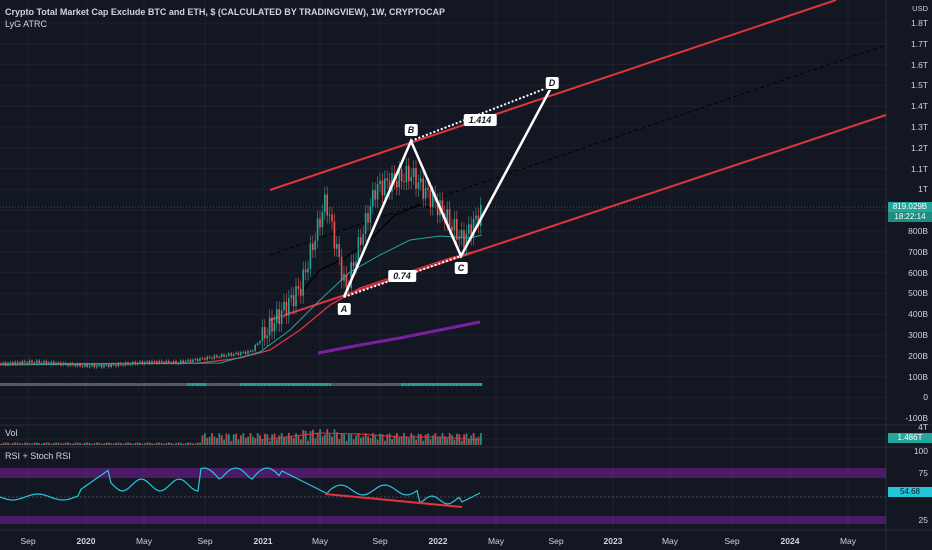  I want to click on ratio-line-bd, so click(481, 113).